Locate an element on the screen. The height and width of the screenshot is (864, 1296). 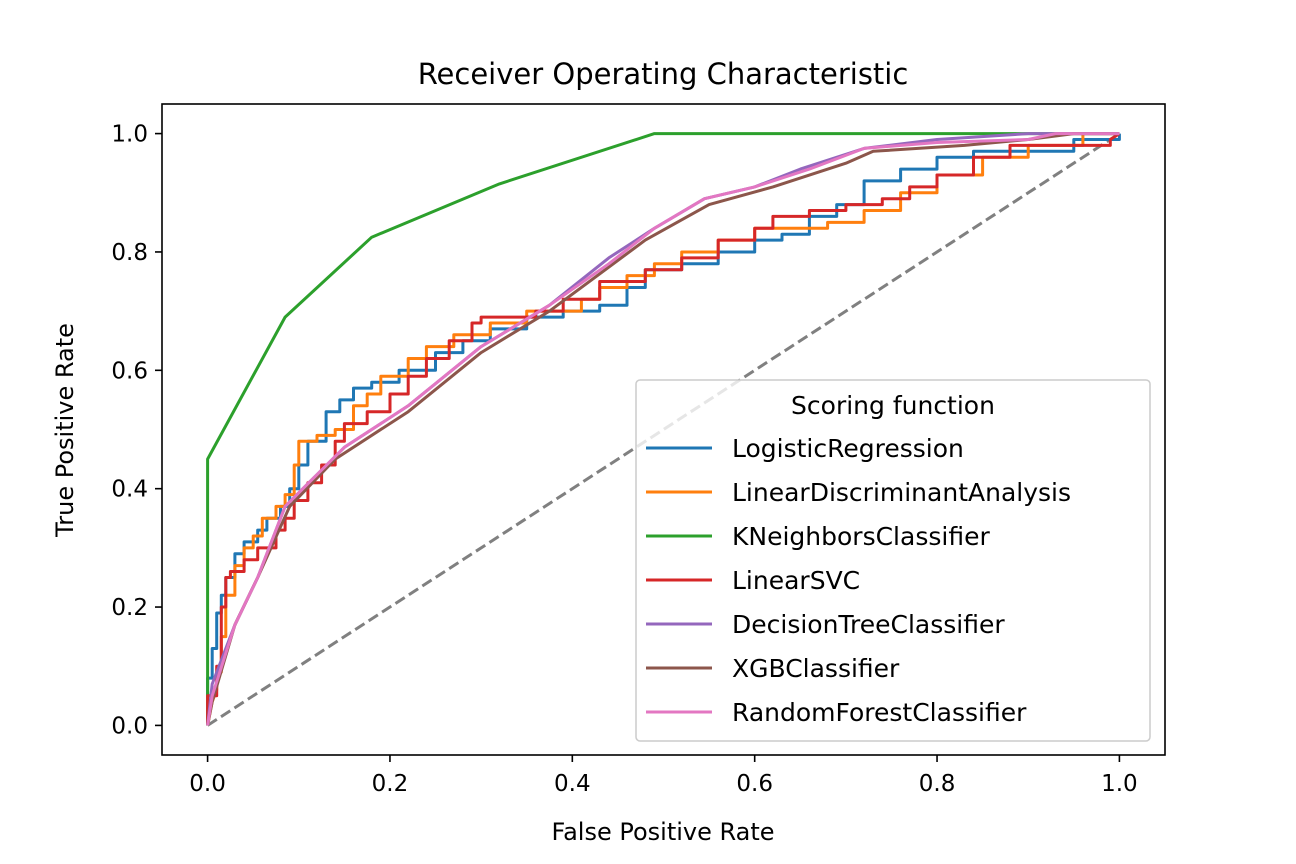
legend-item-0: LogisticRegression is located at coordinates (848, 448).